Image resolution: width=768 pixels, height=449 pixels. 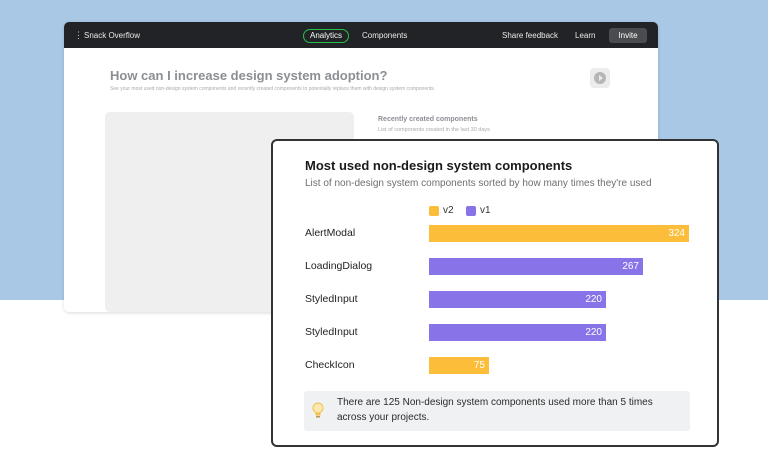 What do you see at coordinates (318, 410) in the screenshot?
I see `lightbulb-icon` at bounding box center [318, 410].